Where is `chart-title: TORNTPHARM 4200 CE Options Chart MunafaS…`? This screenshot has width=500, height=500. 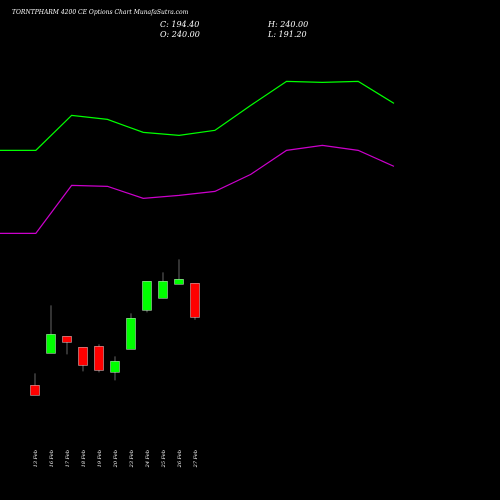 chart-title: TORNTPHARM 4200 CE Options Chart MunafaS… is located at coordinates (100, 12).